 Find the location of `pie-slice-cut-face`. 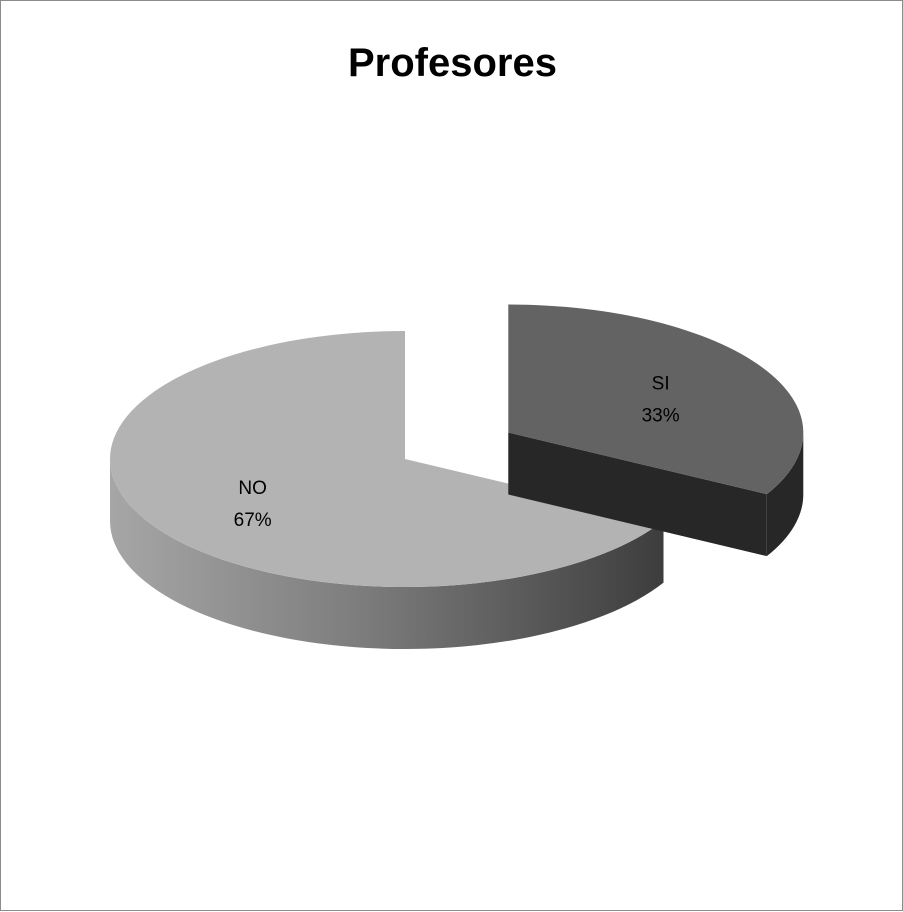

pie-slice-cut-face is located at coordinates (637, 494).